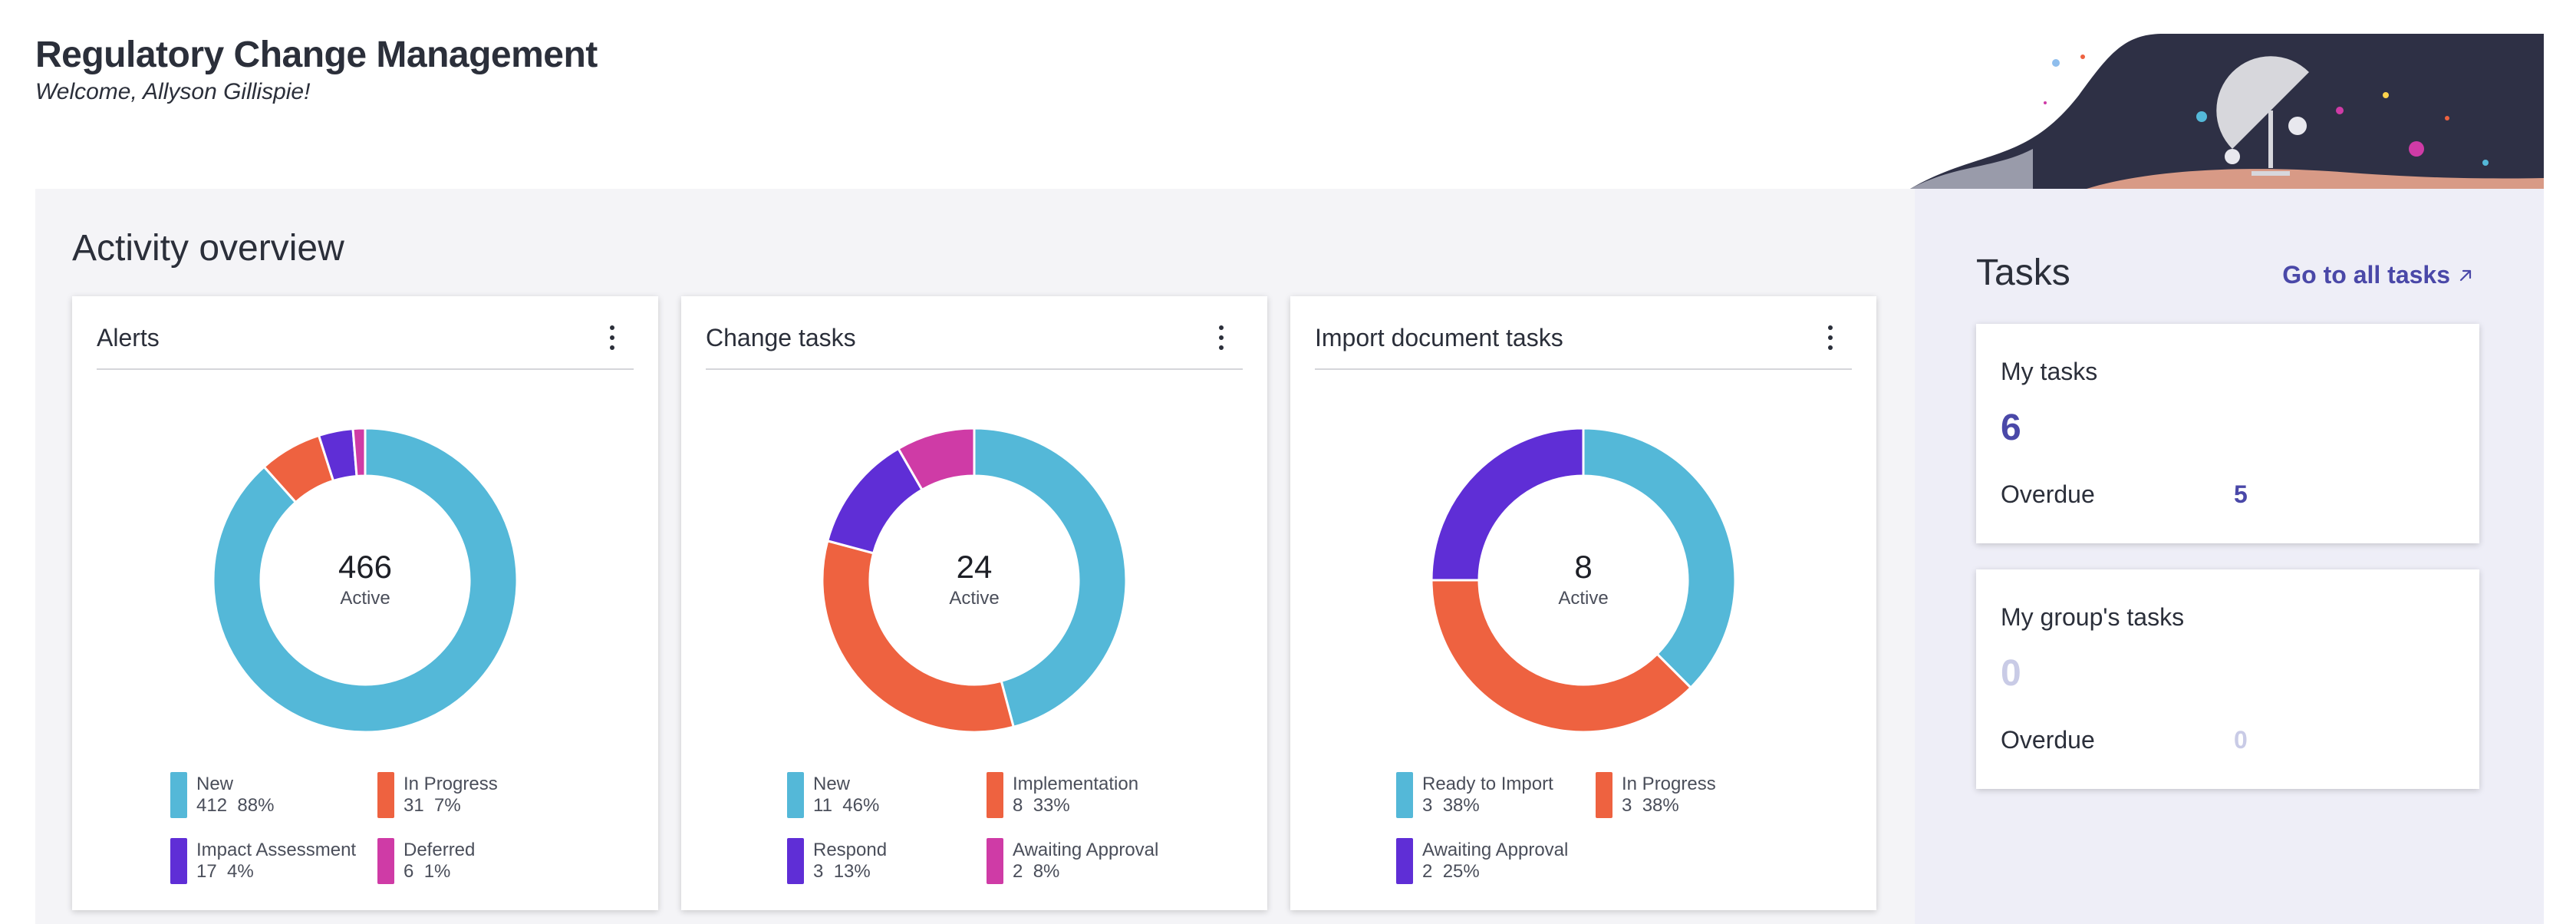 The height and width of the screenshot is (924, 2576). I want to click on legend-stat: 2 8%, so click(1036, 871).